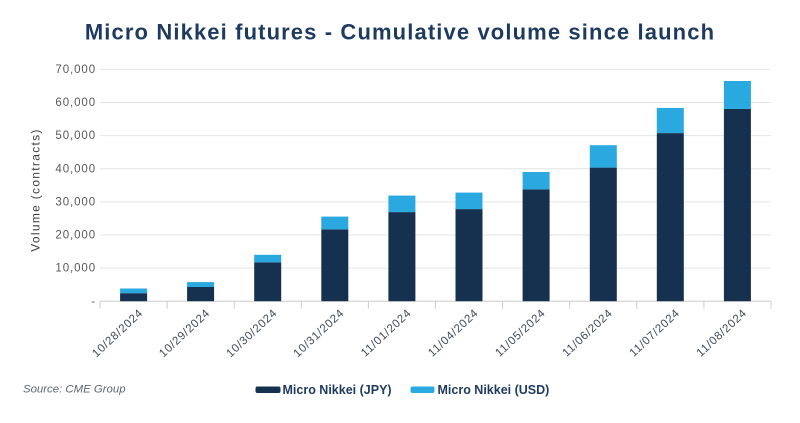 The height and width of the screenshot is (423, 800). Describe the element at coordinates (75, 103) in the screenshot. I see `svg-text: 60,000` at that location.